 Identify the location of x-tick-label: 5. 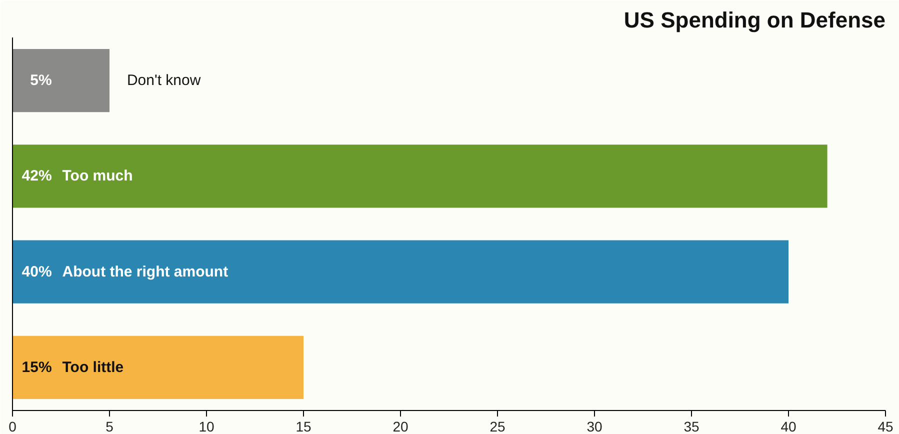
(110, 426).